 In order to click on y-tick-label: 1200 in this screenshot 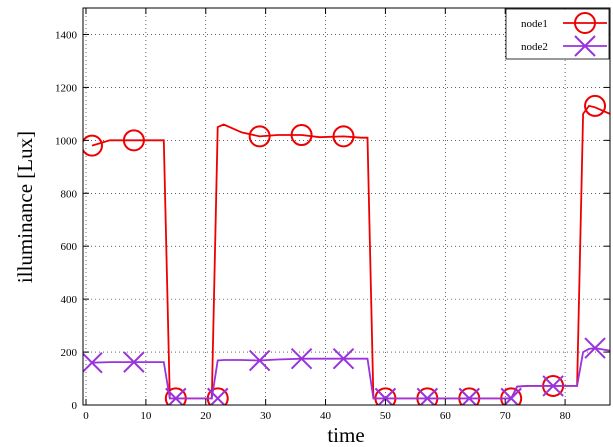, I will do `click(66, 88)`.